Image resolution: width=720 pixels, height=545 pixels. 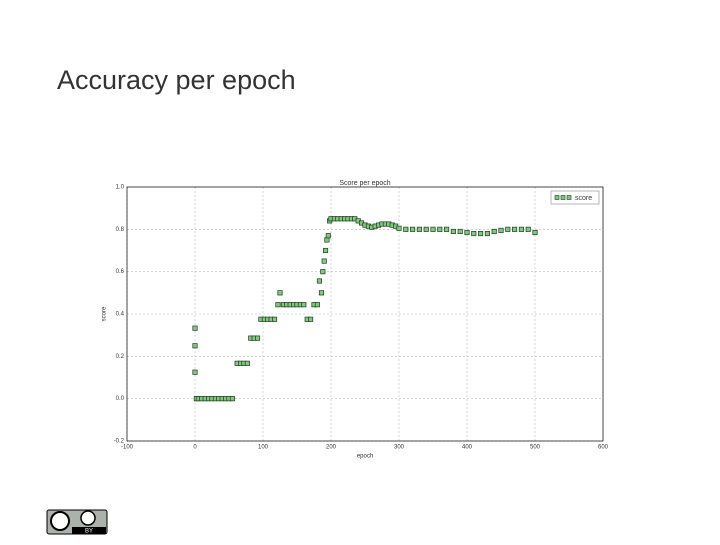 What do you see at coordinates (263, 448) in the screenshot?
I see `x-tick-label: 100` at bounding box center [263, 448].